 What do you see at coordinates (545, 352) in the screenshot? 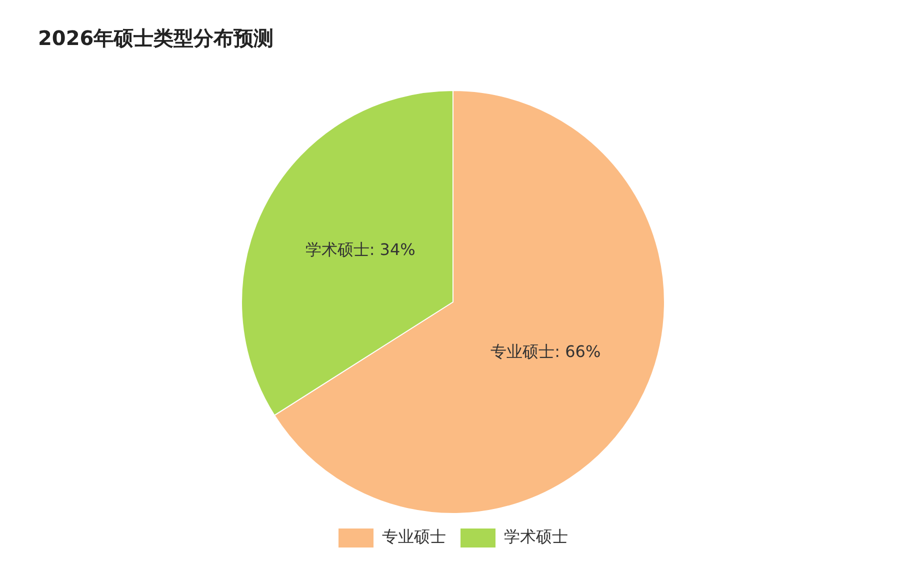
I see `data-label: 专业硕士: 66%` at bounding box center [545, 352].